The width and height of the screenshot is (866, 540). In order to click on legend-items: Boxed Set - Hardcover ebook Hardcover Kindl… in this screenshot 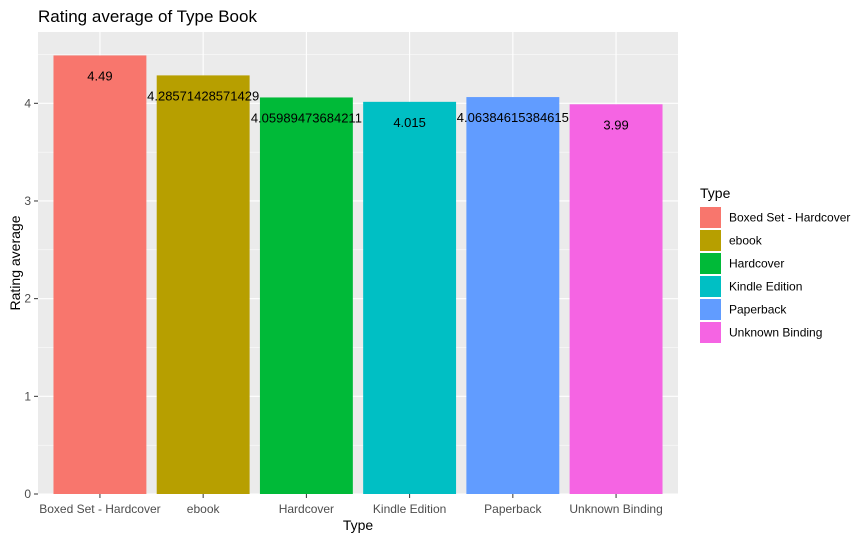, I will do `click(775, 275)`.